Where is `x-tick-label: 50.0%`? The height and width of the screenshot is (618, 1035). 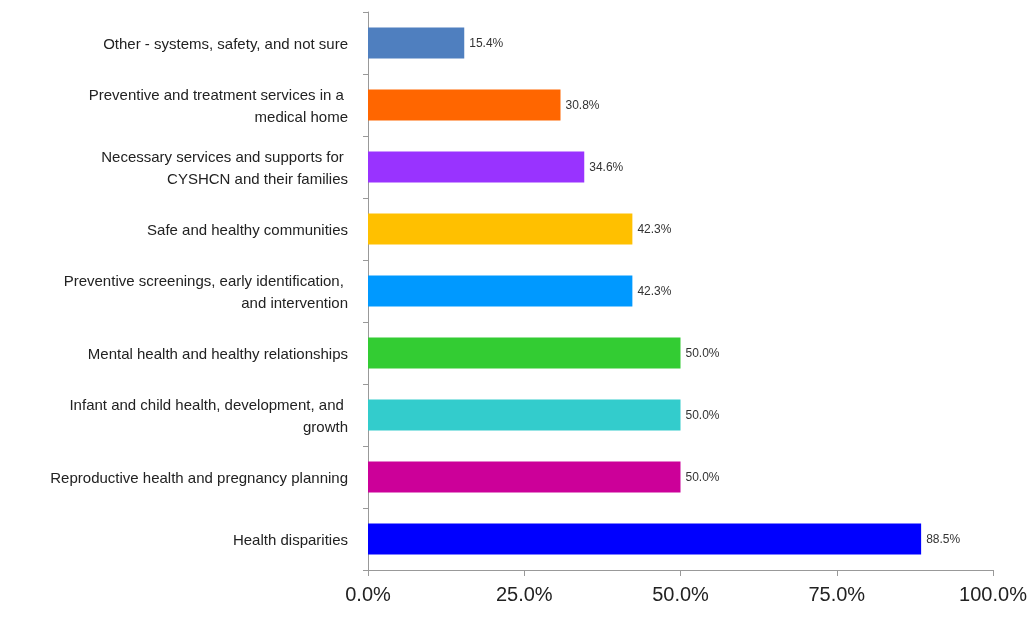
x-tick-label: 50.0% is located at coordinates (681, 594).